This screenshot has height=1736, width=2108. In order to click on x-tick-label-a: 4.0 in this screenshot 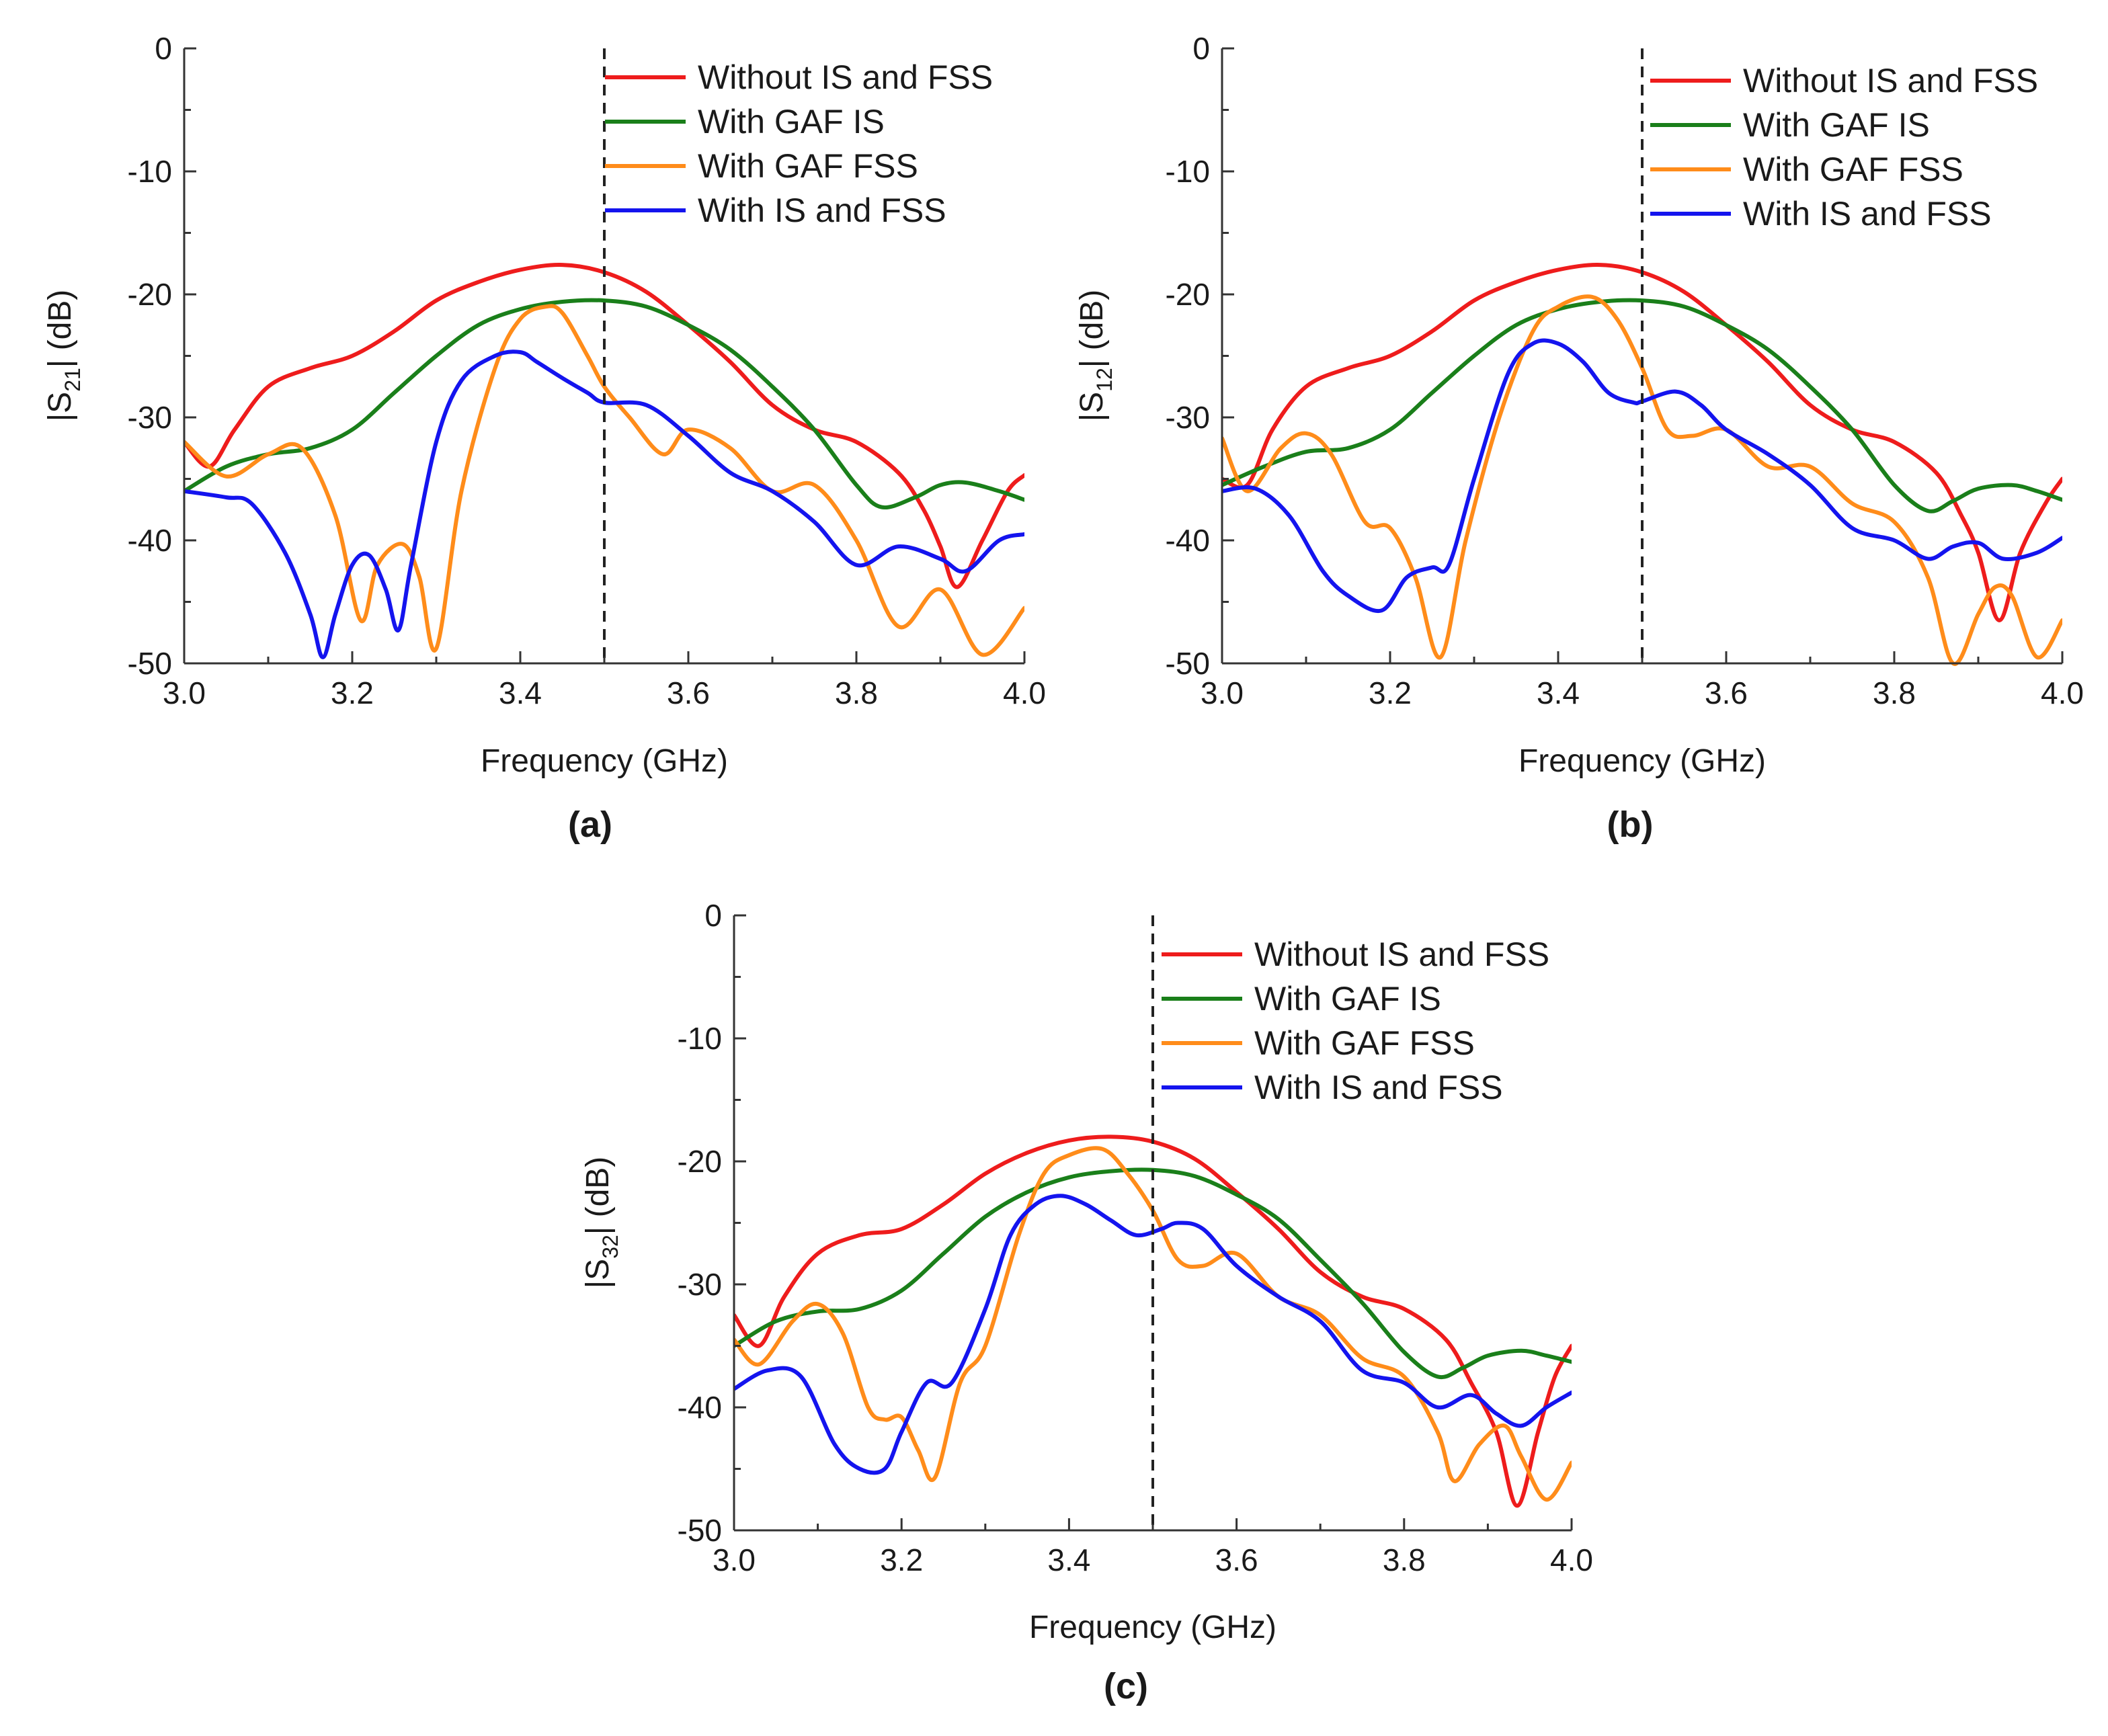, I will do `click(1024, 692)`.